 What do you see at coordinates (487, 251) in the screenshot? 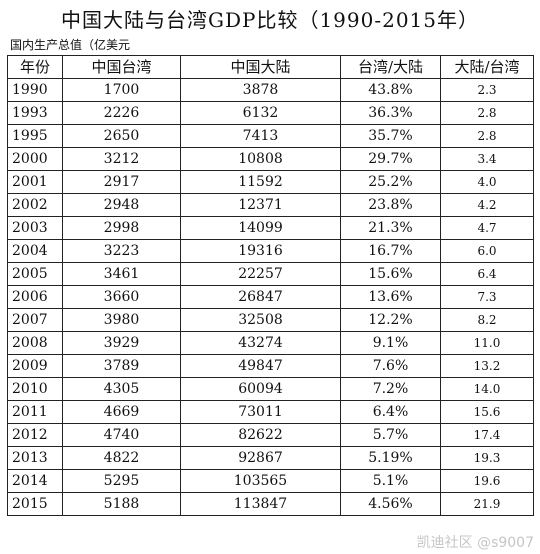
I see `cell-cn-tw-ratio: 6.0` at bounding box center [487, 251].